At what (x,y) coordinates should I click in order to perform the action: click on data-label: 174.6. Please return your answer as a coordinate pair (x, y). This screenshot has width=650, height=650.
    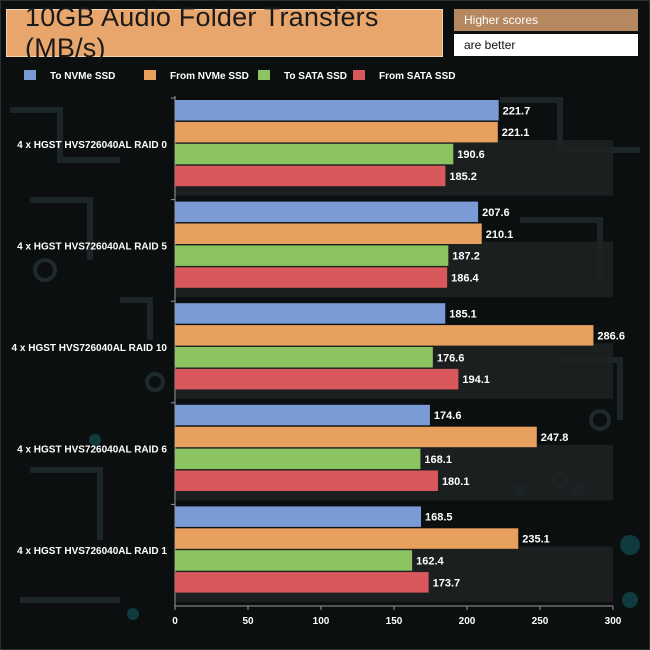
    Looking at the image, I should click on (448, 416).